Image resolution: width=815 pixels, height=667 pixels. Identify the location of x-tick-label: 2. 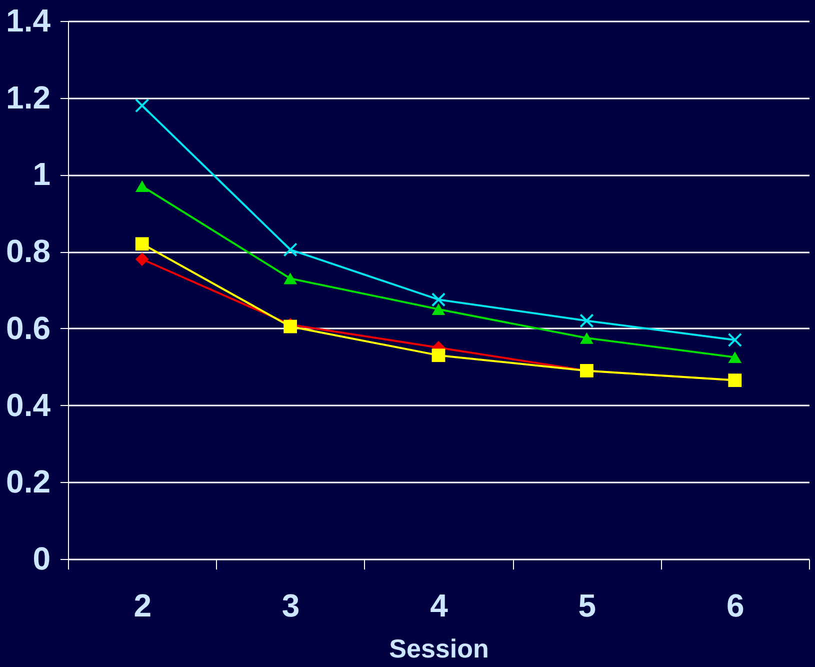
(143, 606).